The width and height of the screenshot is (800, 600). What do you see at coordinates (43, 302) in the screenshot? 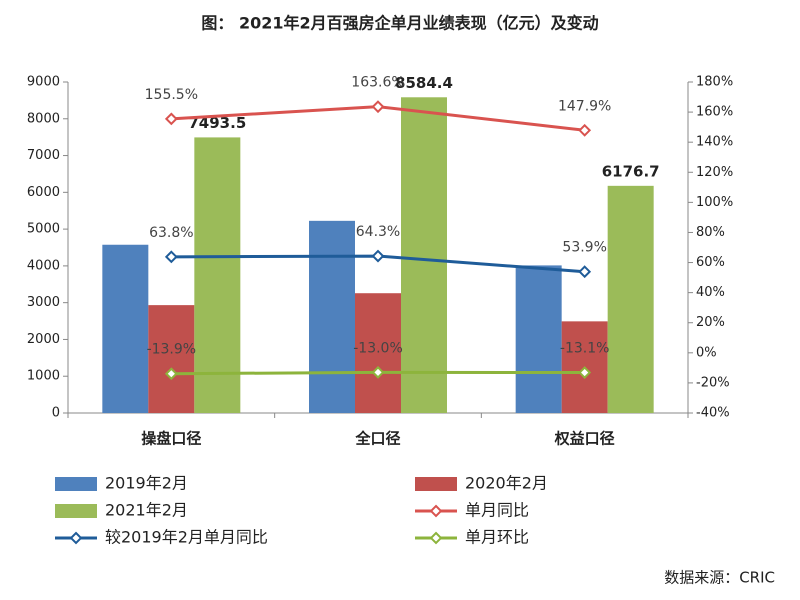
I see `y-tick-label: 3000` at bounding box center [43, 302].